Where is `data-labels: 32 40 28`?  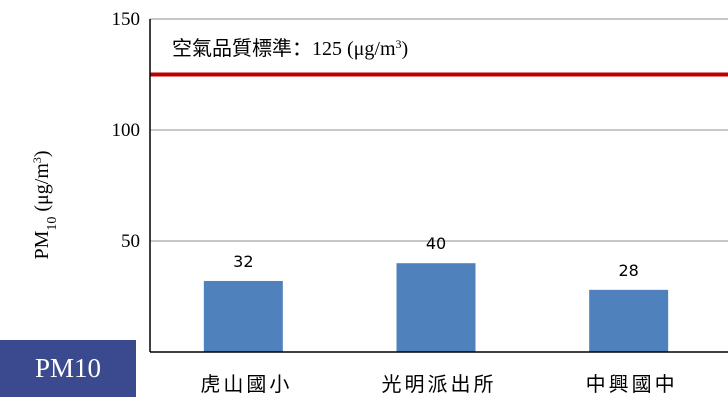
data-labels: 32 40 28 is located at coordinates (436, 257).